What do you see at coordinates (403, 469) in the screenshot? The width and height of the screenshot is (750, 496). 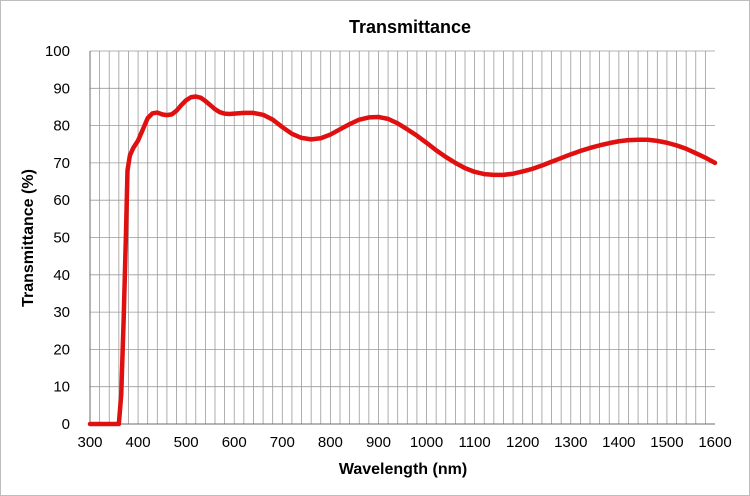 I see `x-axis-label: Wavelength (nm)` at bounding box center [403, 469].